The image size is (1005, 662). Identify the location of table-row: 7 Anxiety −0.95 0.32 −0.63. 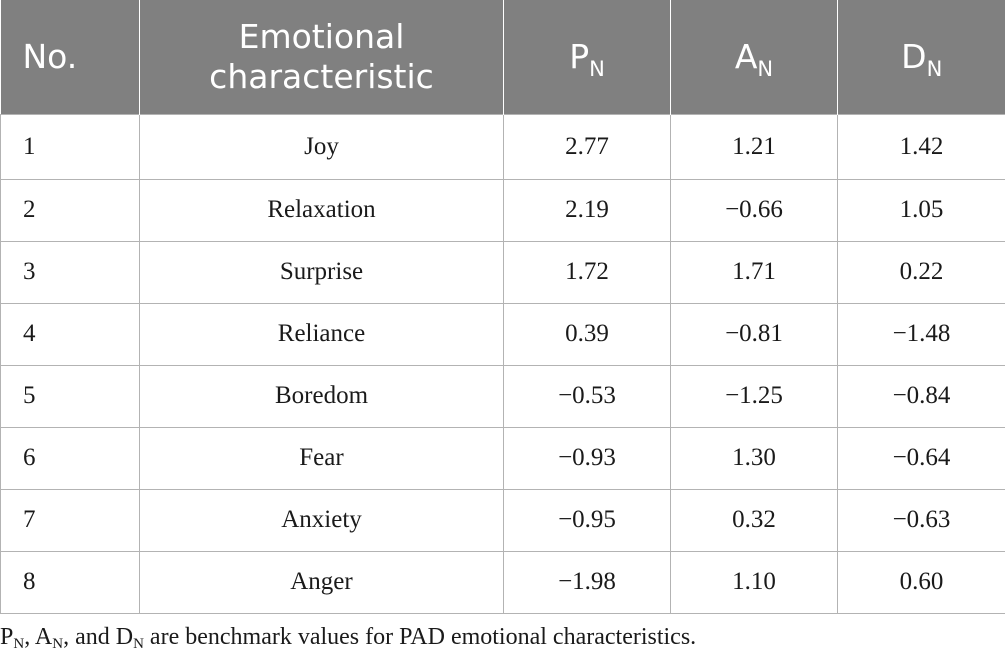
(502, 520).